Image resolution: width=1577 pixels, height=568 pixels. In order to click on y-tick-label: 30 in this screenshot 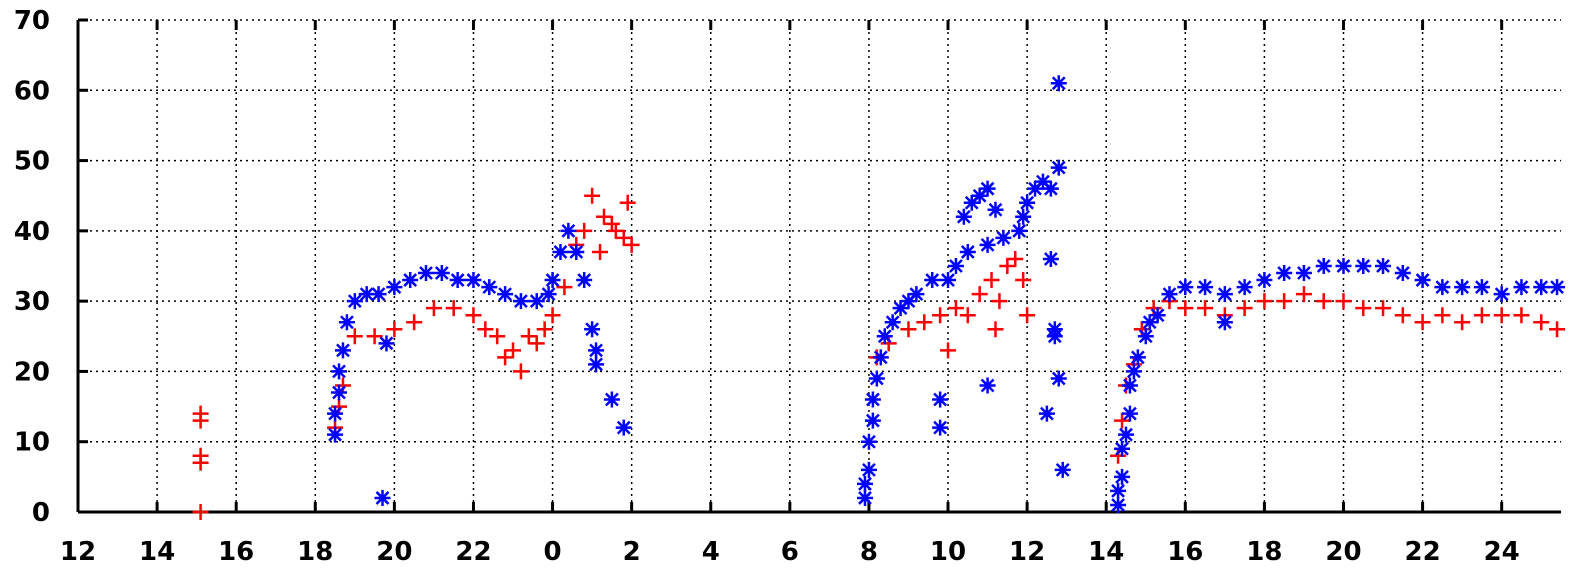, I will do `click(32, 302)`.